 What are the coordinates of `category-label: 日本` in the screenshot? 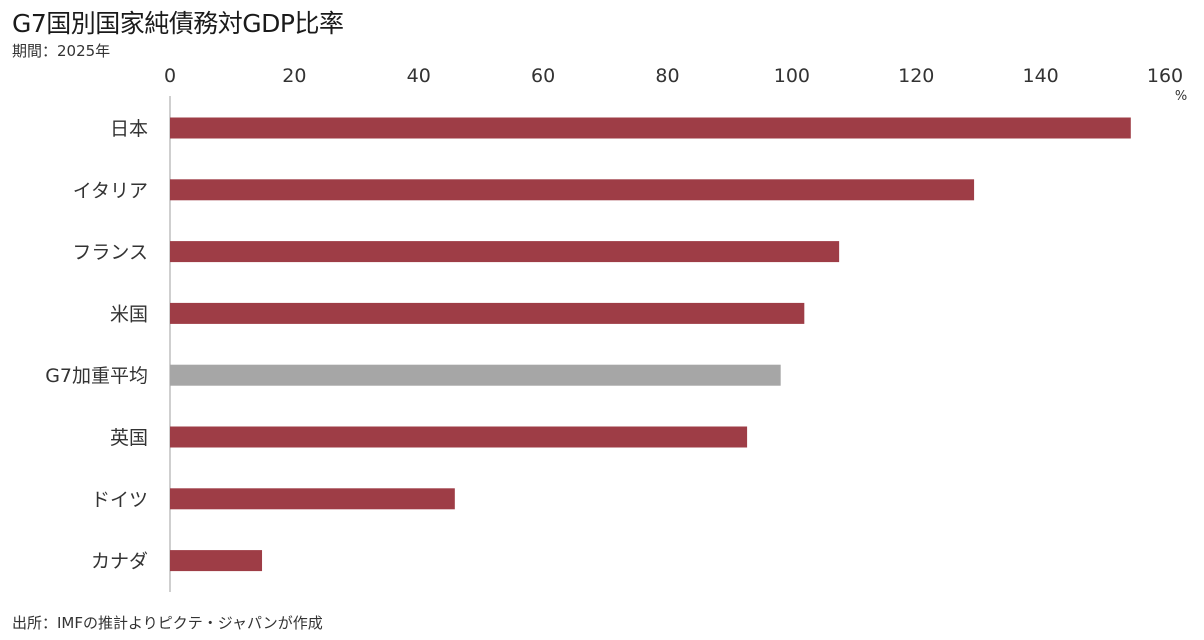 It's located at (129, 129).